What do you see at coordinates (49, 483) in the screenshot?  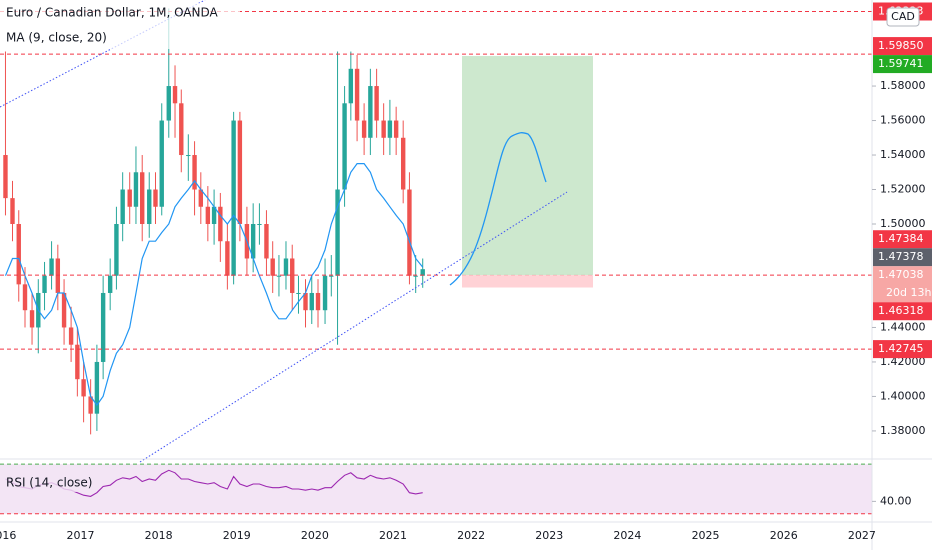 I see `indicator-label: RSI (14, close)` at bounding box center [49, 483].